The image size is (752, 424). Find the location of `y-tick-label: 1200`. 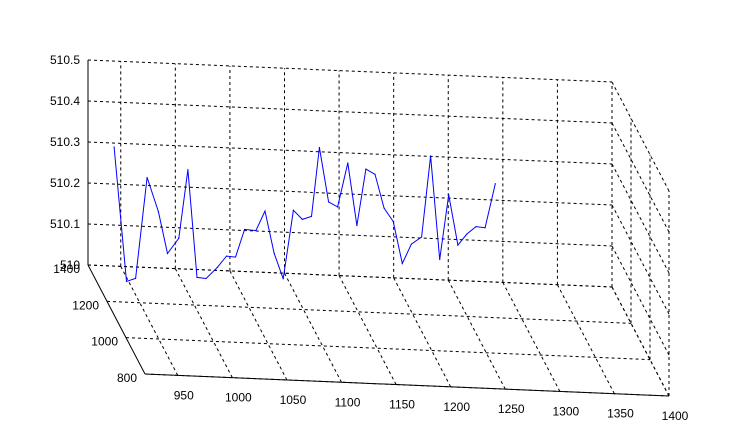

y-tick-label: 1200 is located at coordinates (85, 305).